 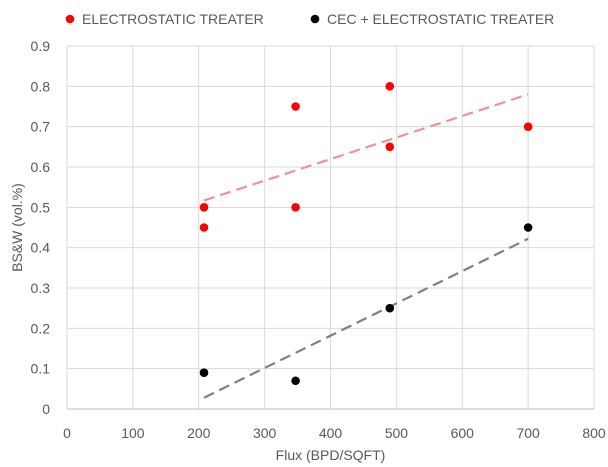 I want to click on x-tick-label: 0, so click(x=67, y=433).